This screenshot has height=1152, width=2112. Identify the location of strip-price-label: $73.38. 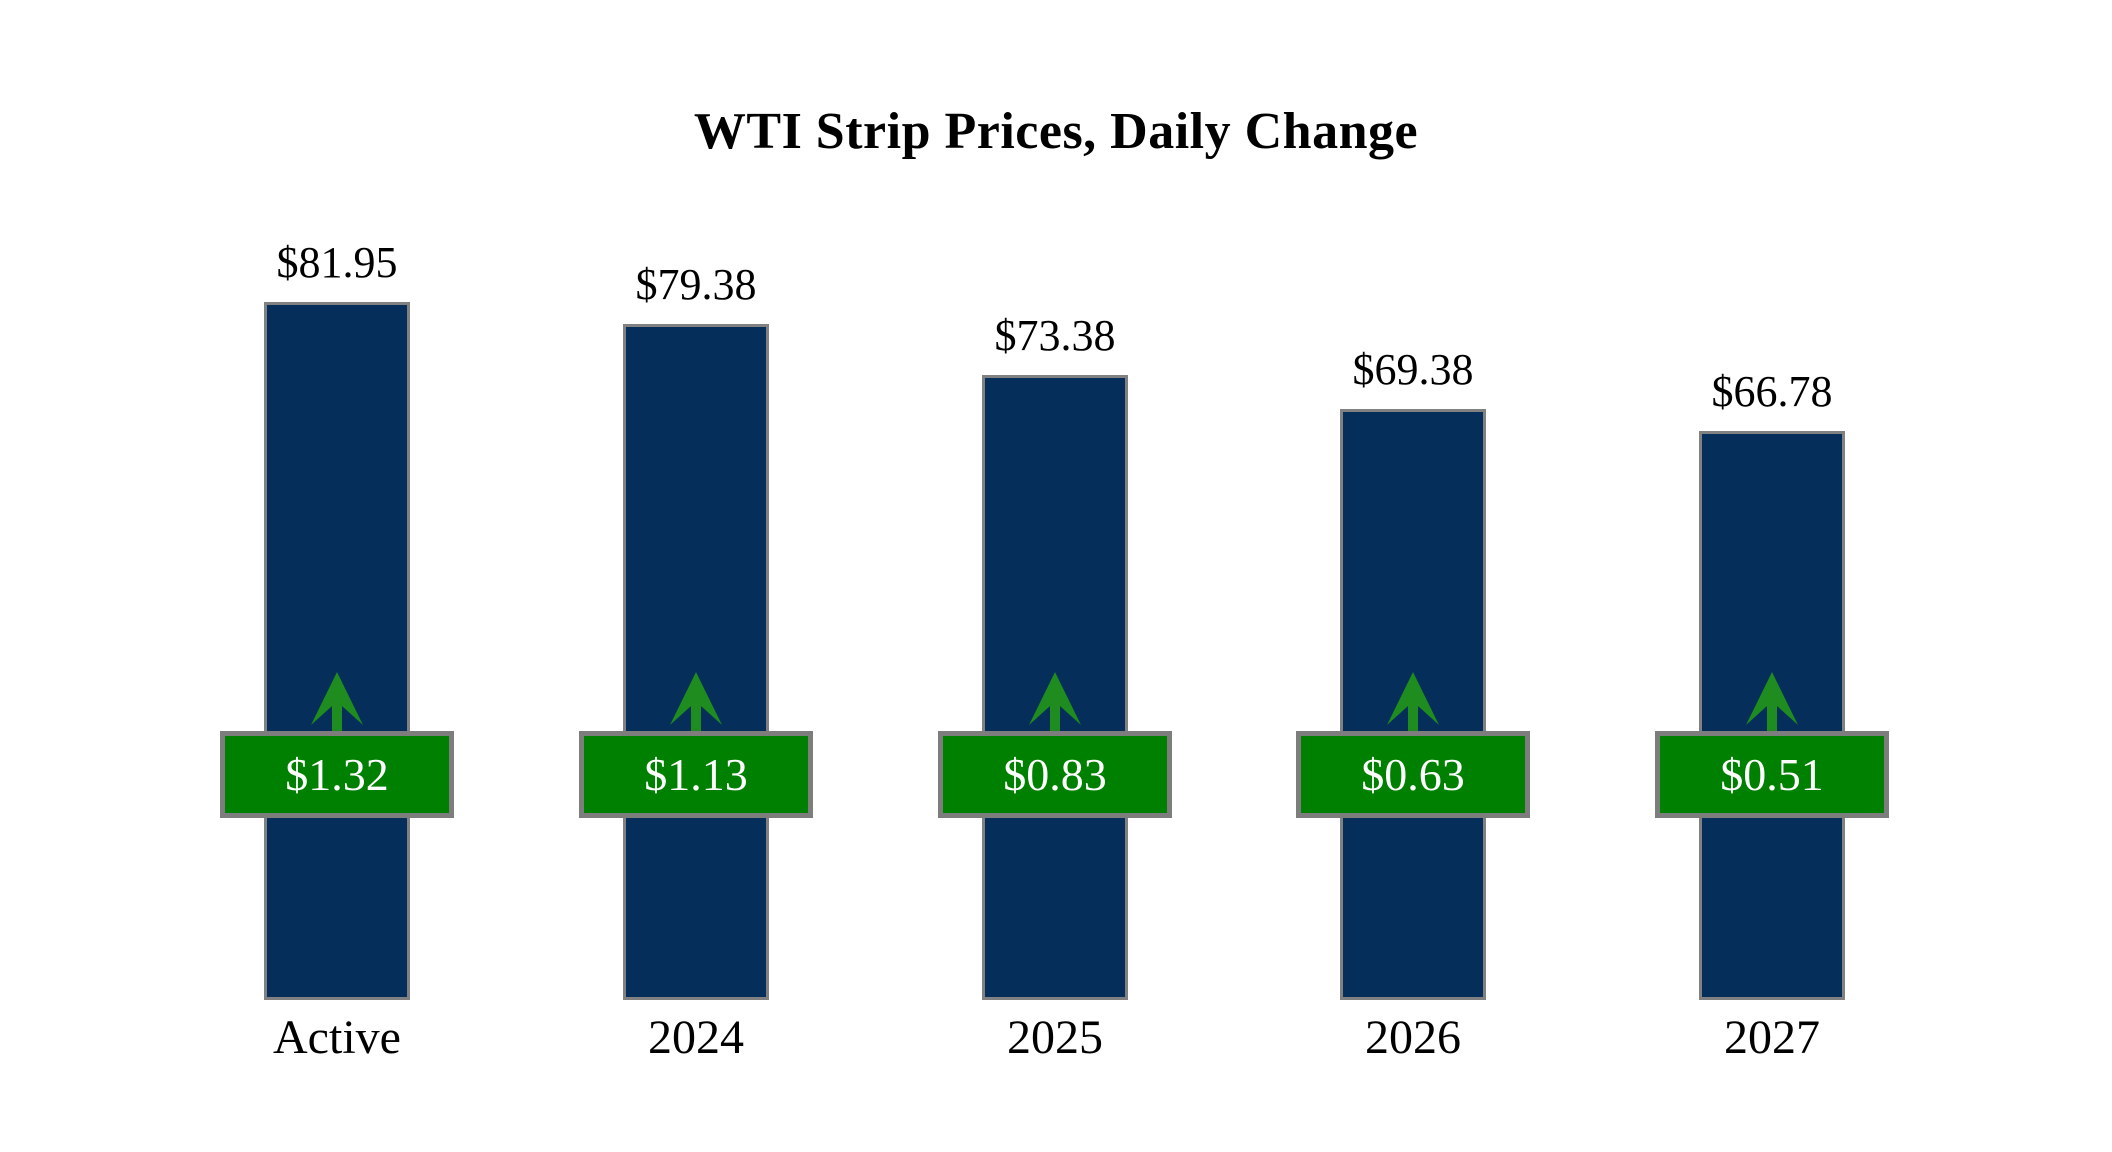
(1055, 335).